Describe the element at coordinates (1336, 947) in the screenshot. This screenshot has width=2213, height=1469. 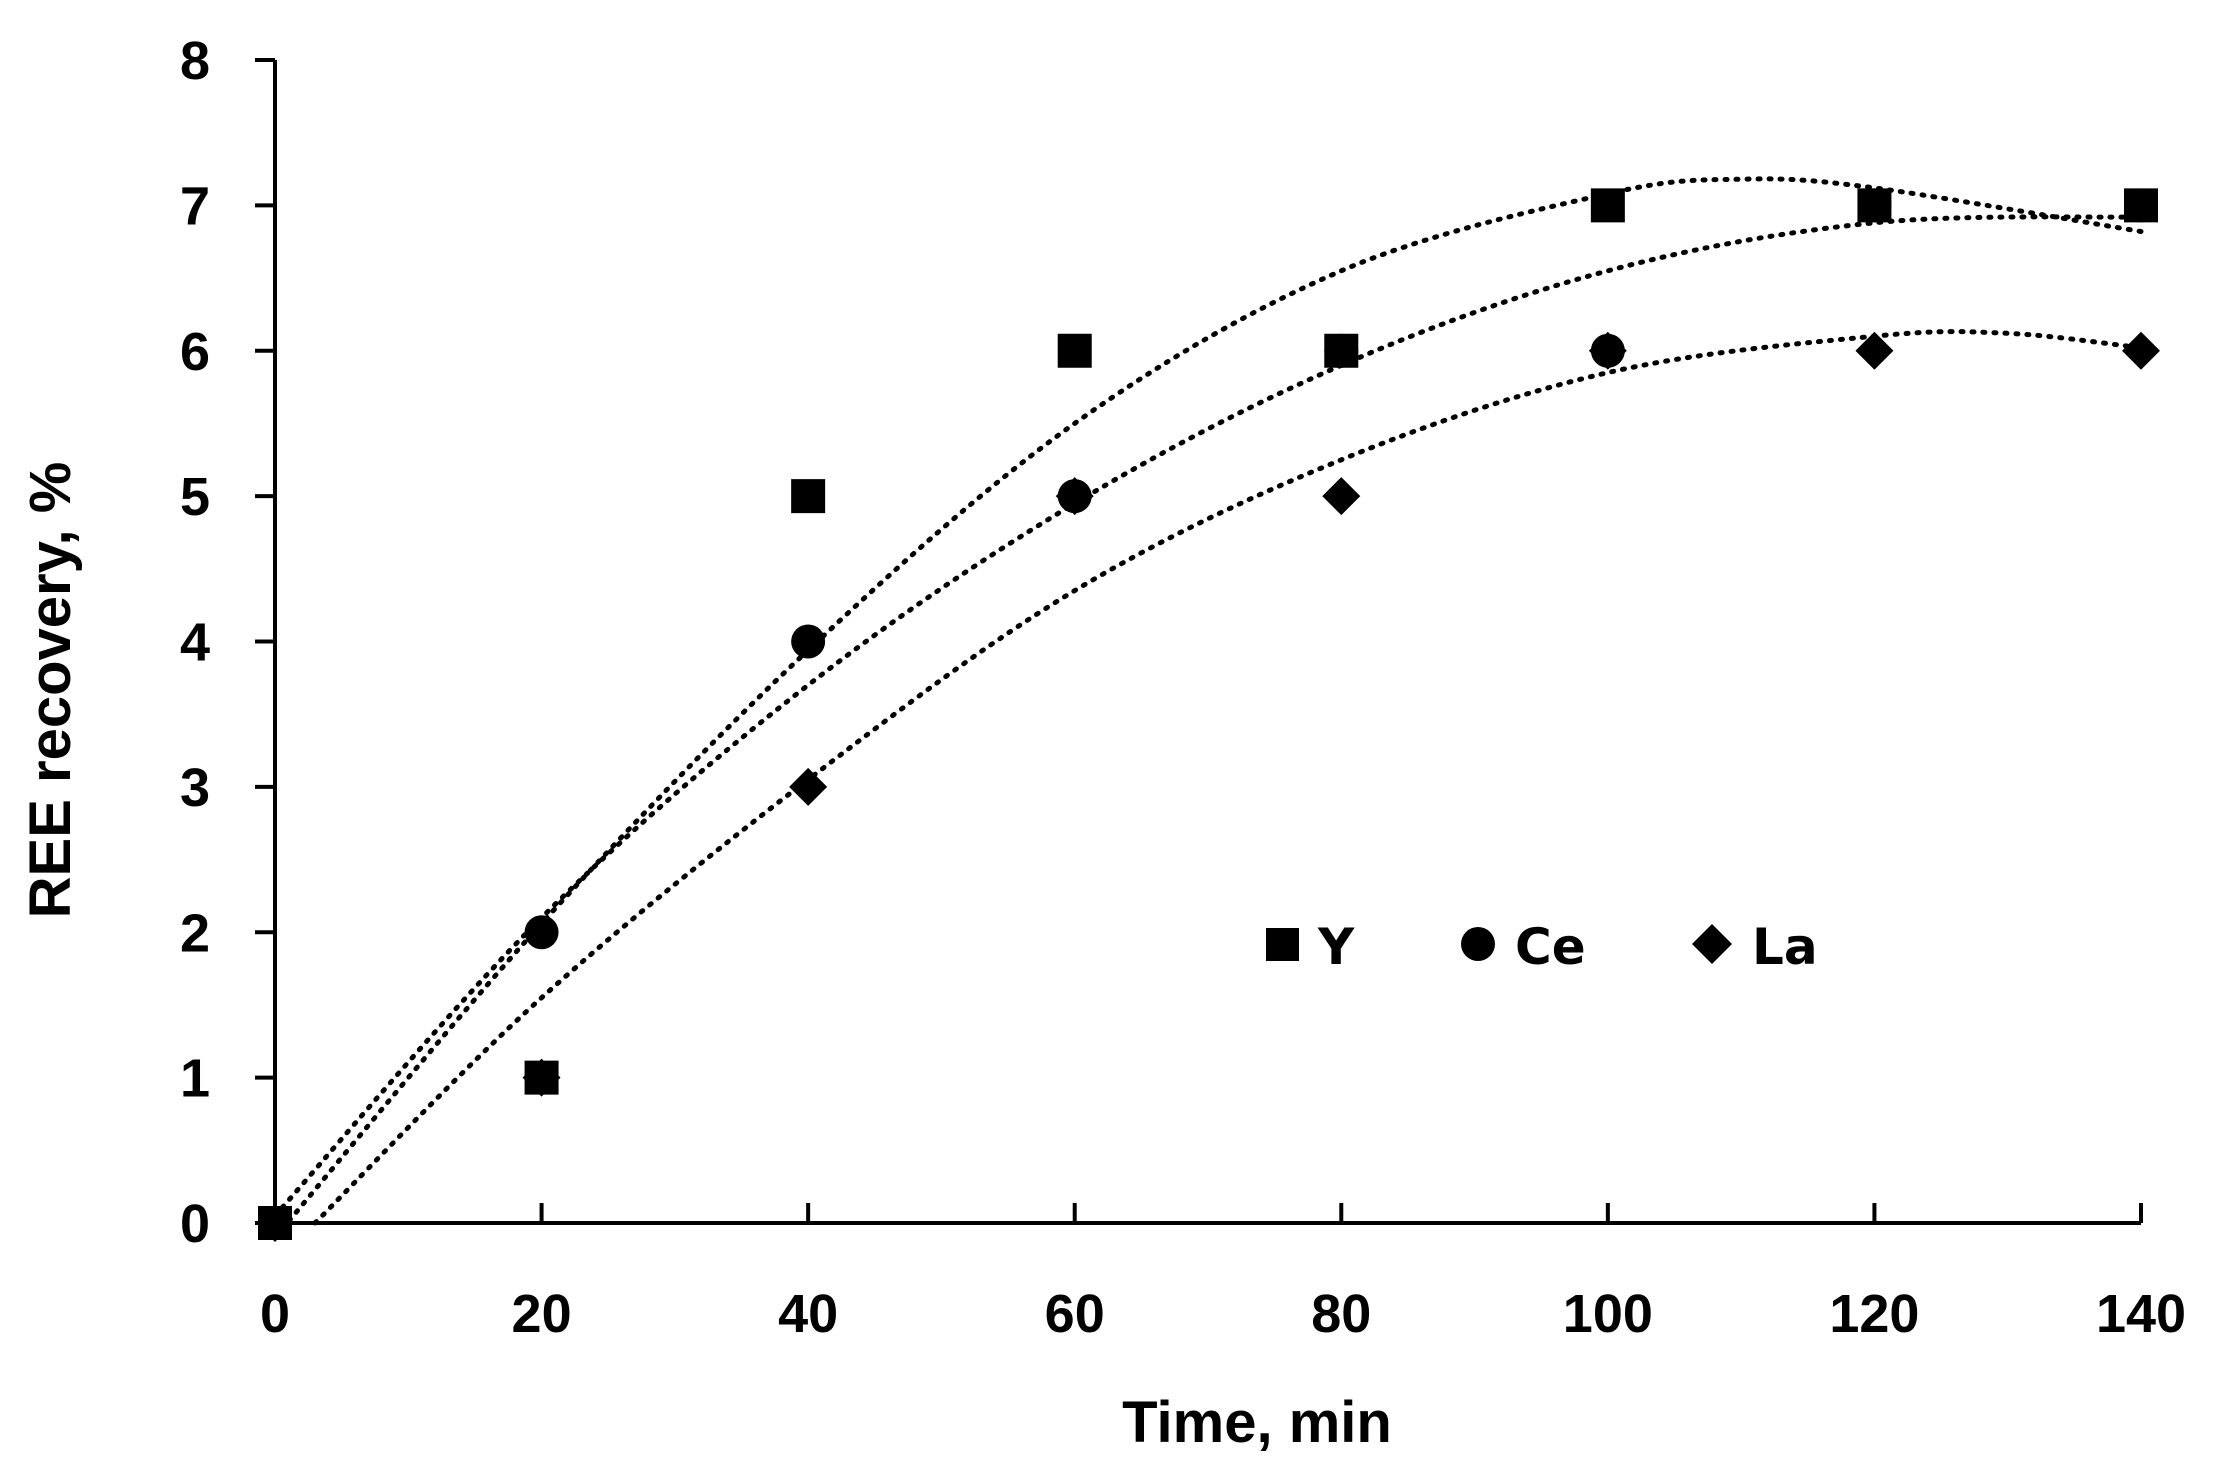
I see `legend-label-y: Y` at that location.